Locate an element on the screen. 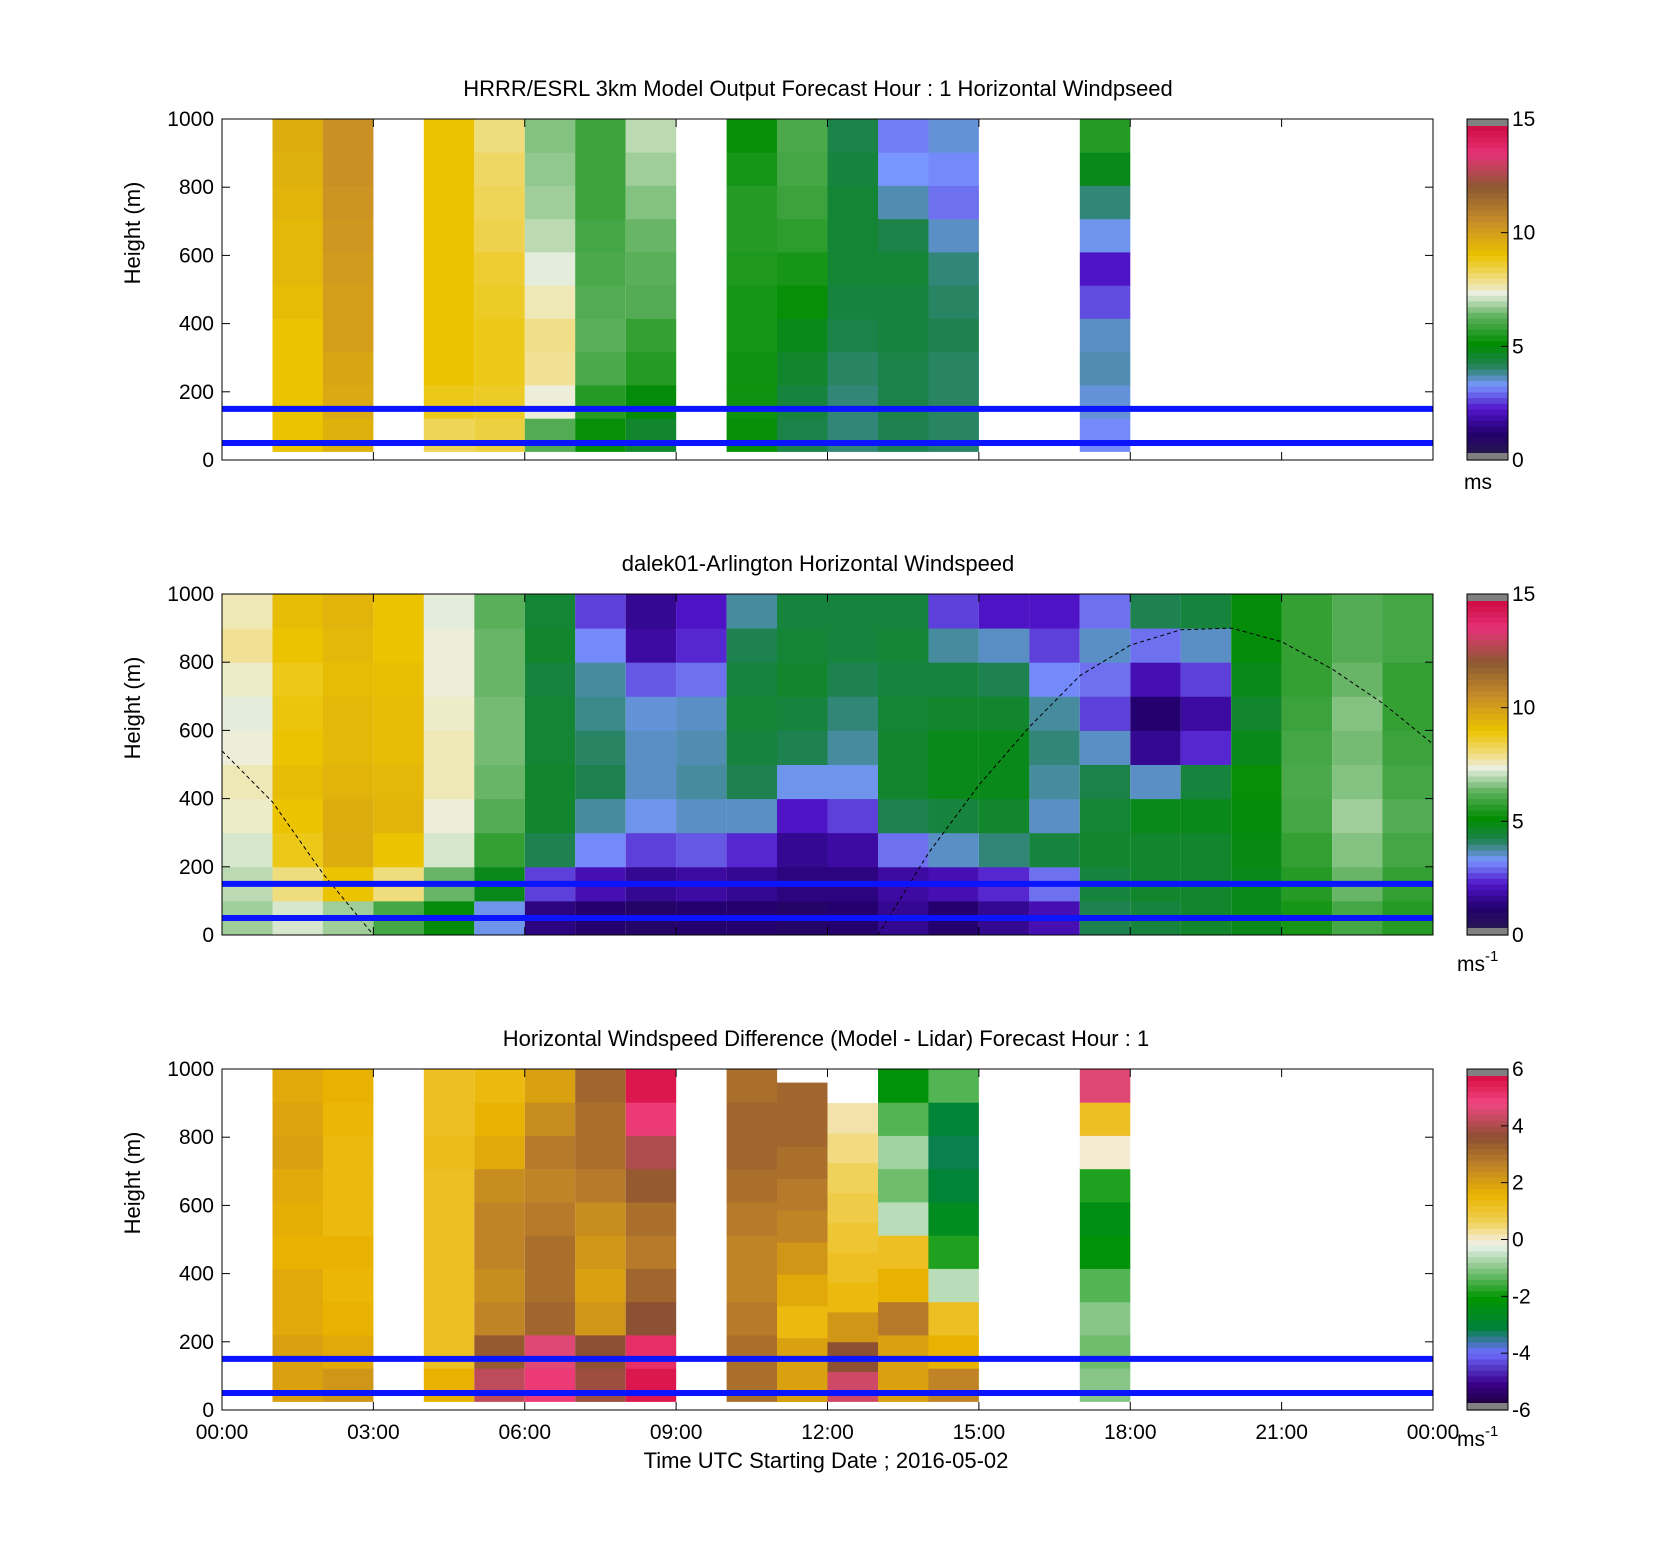  model-colorbar-unit: ms is located at coordinates (1478, 482).